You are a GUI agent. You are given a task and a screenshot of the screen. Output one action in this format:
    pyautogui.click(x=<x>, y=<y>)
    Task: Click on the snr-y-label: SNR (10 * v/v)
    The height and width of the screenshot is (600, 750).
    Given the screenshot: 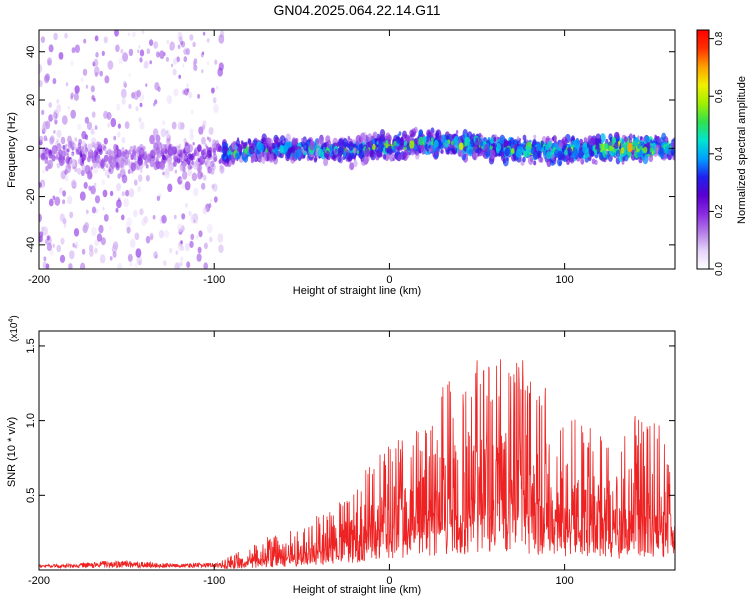 What is the action you would take?
    pyautogui.click(x=12, y=452)
    